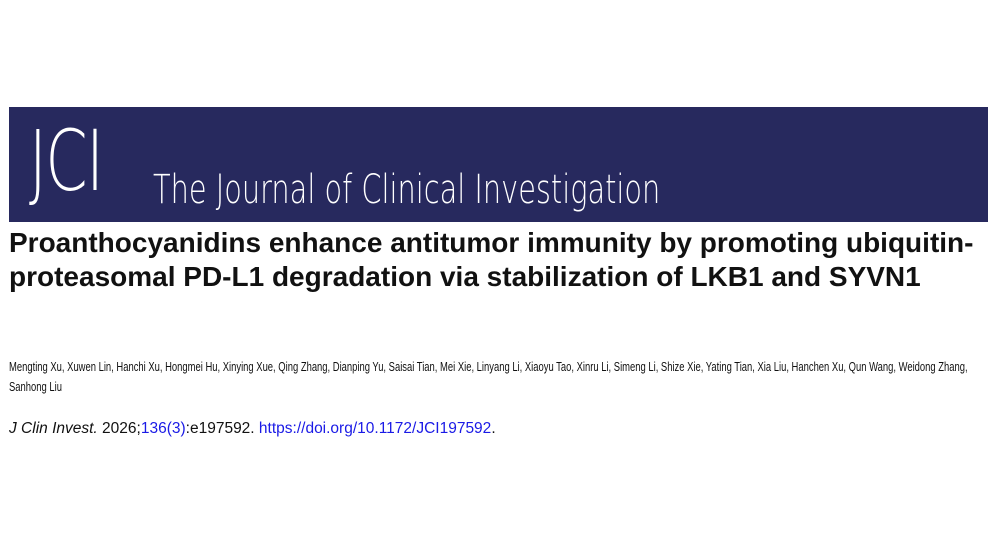  What do you see at coordinates (119, 428) in the screenshot?
I see `citation-year: 2026;` at bounding box center [119, 428].